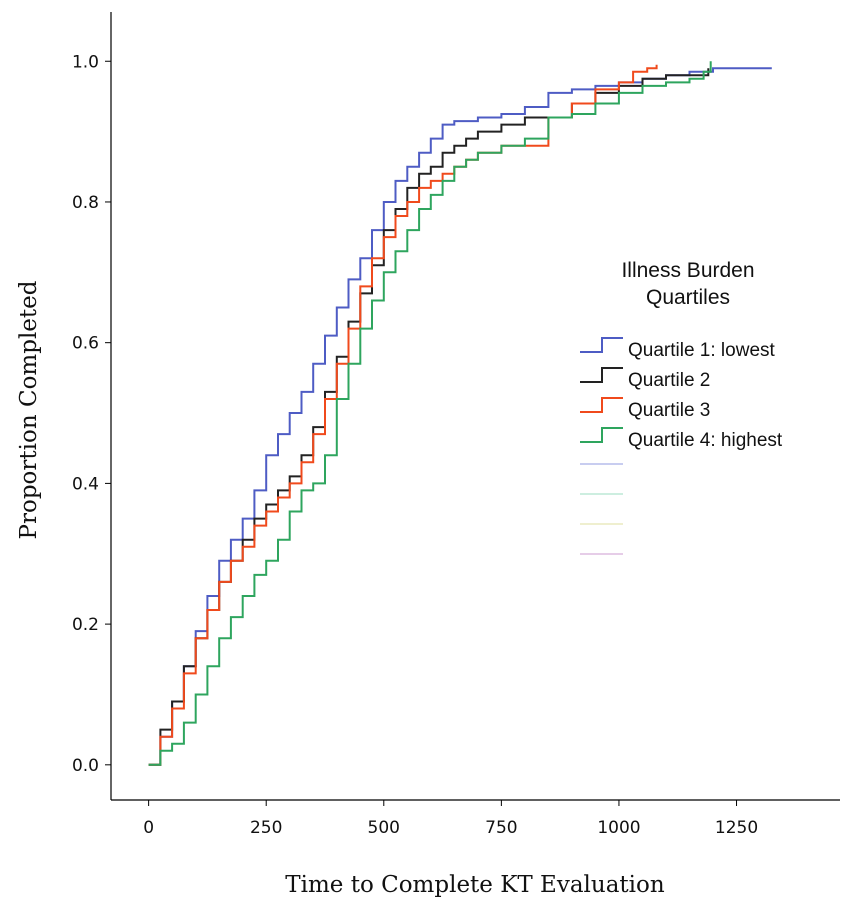 This screenshot has width=846, height=901. I want to click on x-tick-label: 1000, so click(618, 828).